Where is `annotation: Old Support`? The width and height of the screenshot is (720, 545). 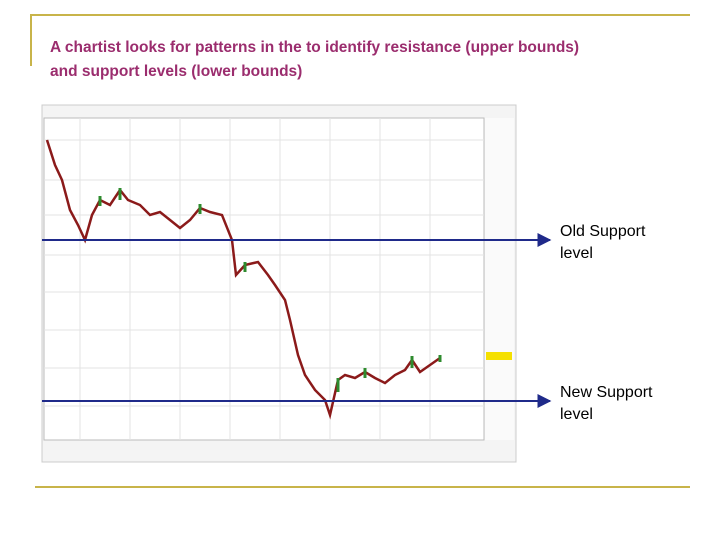 annotation: Old Support is located at coordinates (603, 231).